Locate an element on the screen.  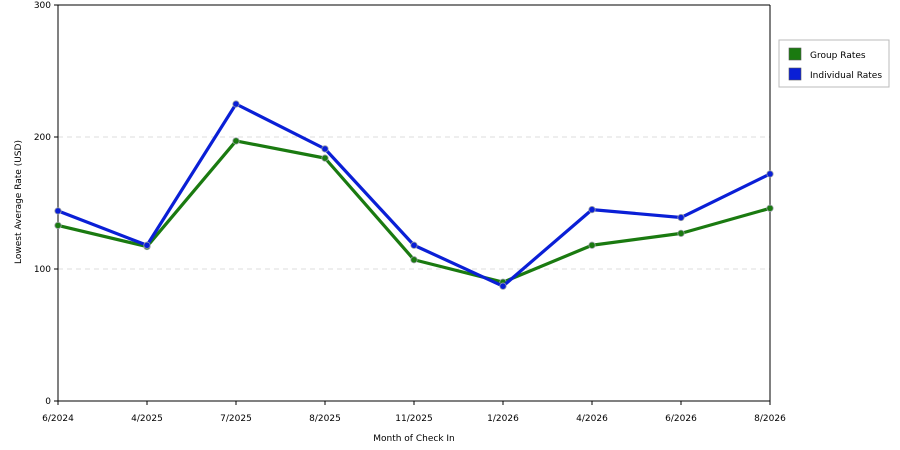
y-axis-title: Lowest Average Rate (USD) is located at coordinates (19, 202).